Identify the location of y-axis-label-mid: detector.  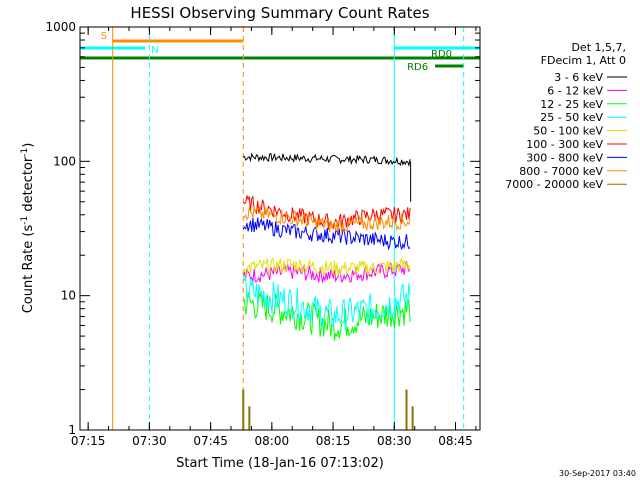
(28, 186).